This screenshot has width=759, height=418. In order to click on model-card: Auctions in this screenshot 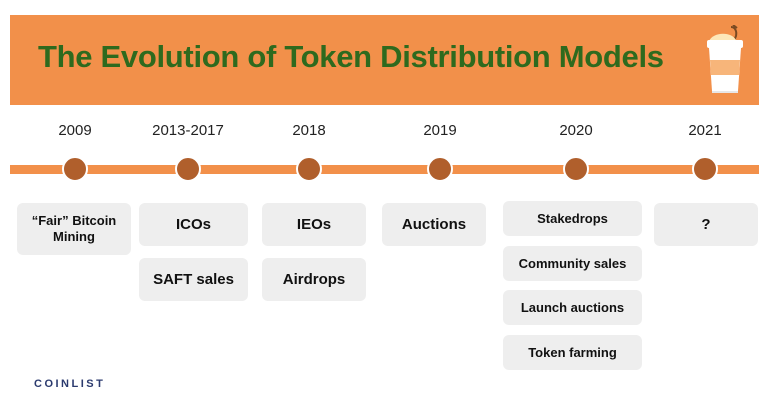, I will do `click(434, 224)`.